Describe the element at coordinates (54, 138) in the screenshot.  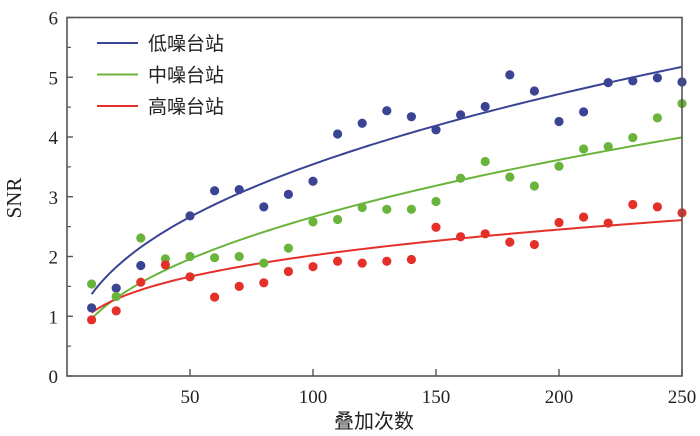
I see `y-tick-label: 4` at that location.